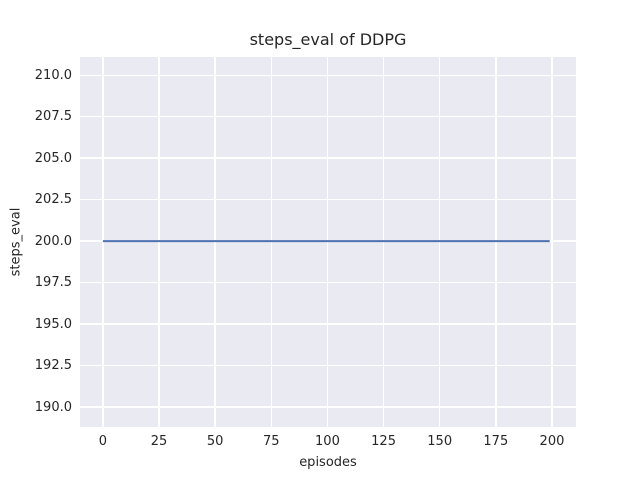 The image size is (640, 480). Describe the element at coordinates (53, 75) in the screenshot. I see `y-tick-label: 210.0` at that location.